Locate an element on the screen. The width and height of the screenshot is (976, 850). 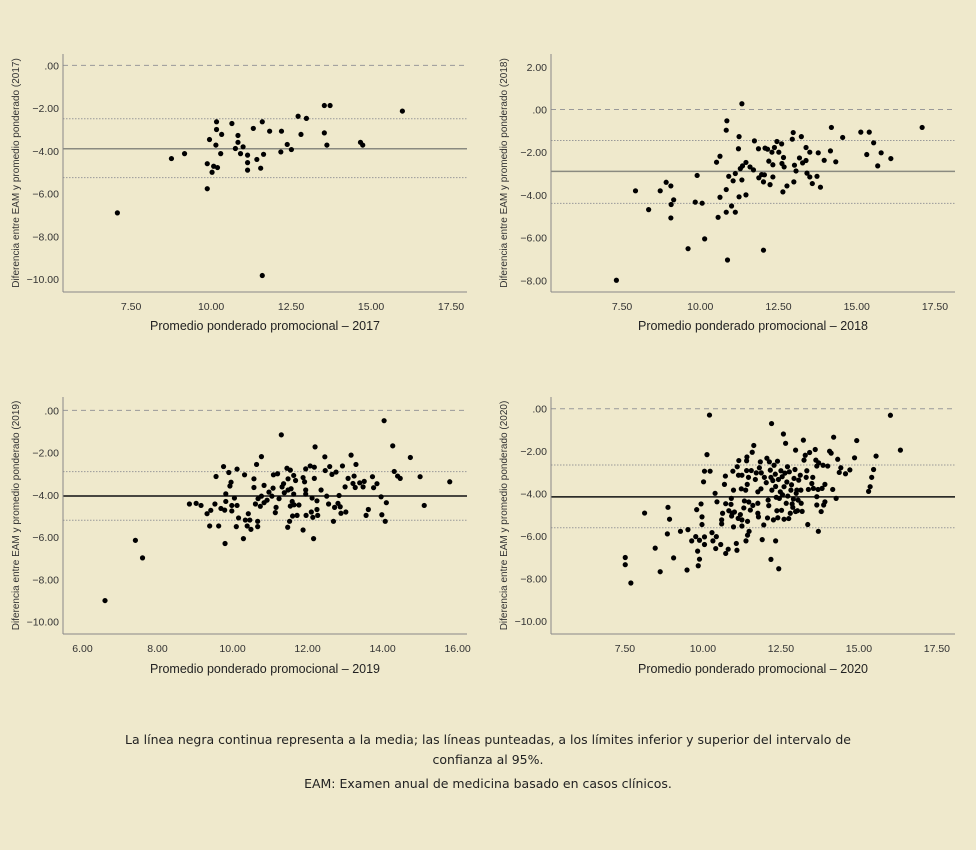
y-tick-label: −6.00 is located at coordinates (533, 239).